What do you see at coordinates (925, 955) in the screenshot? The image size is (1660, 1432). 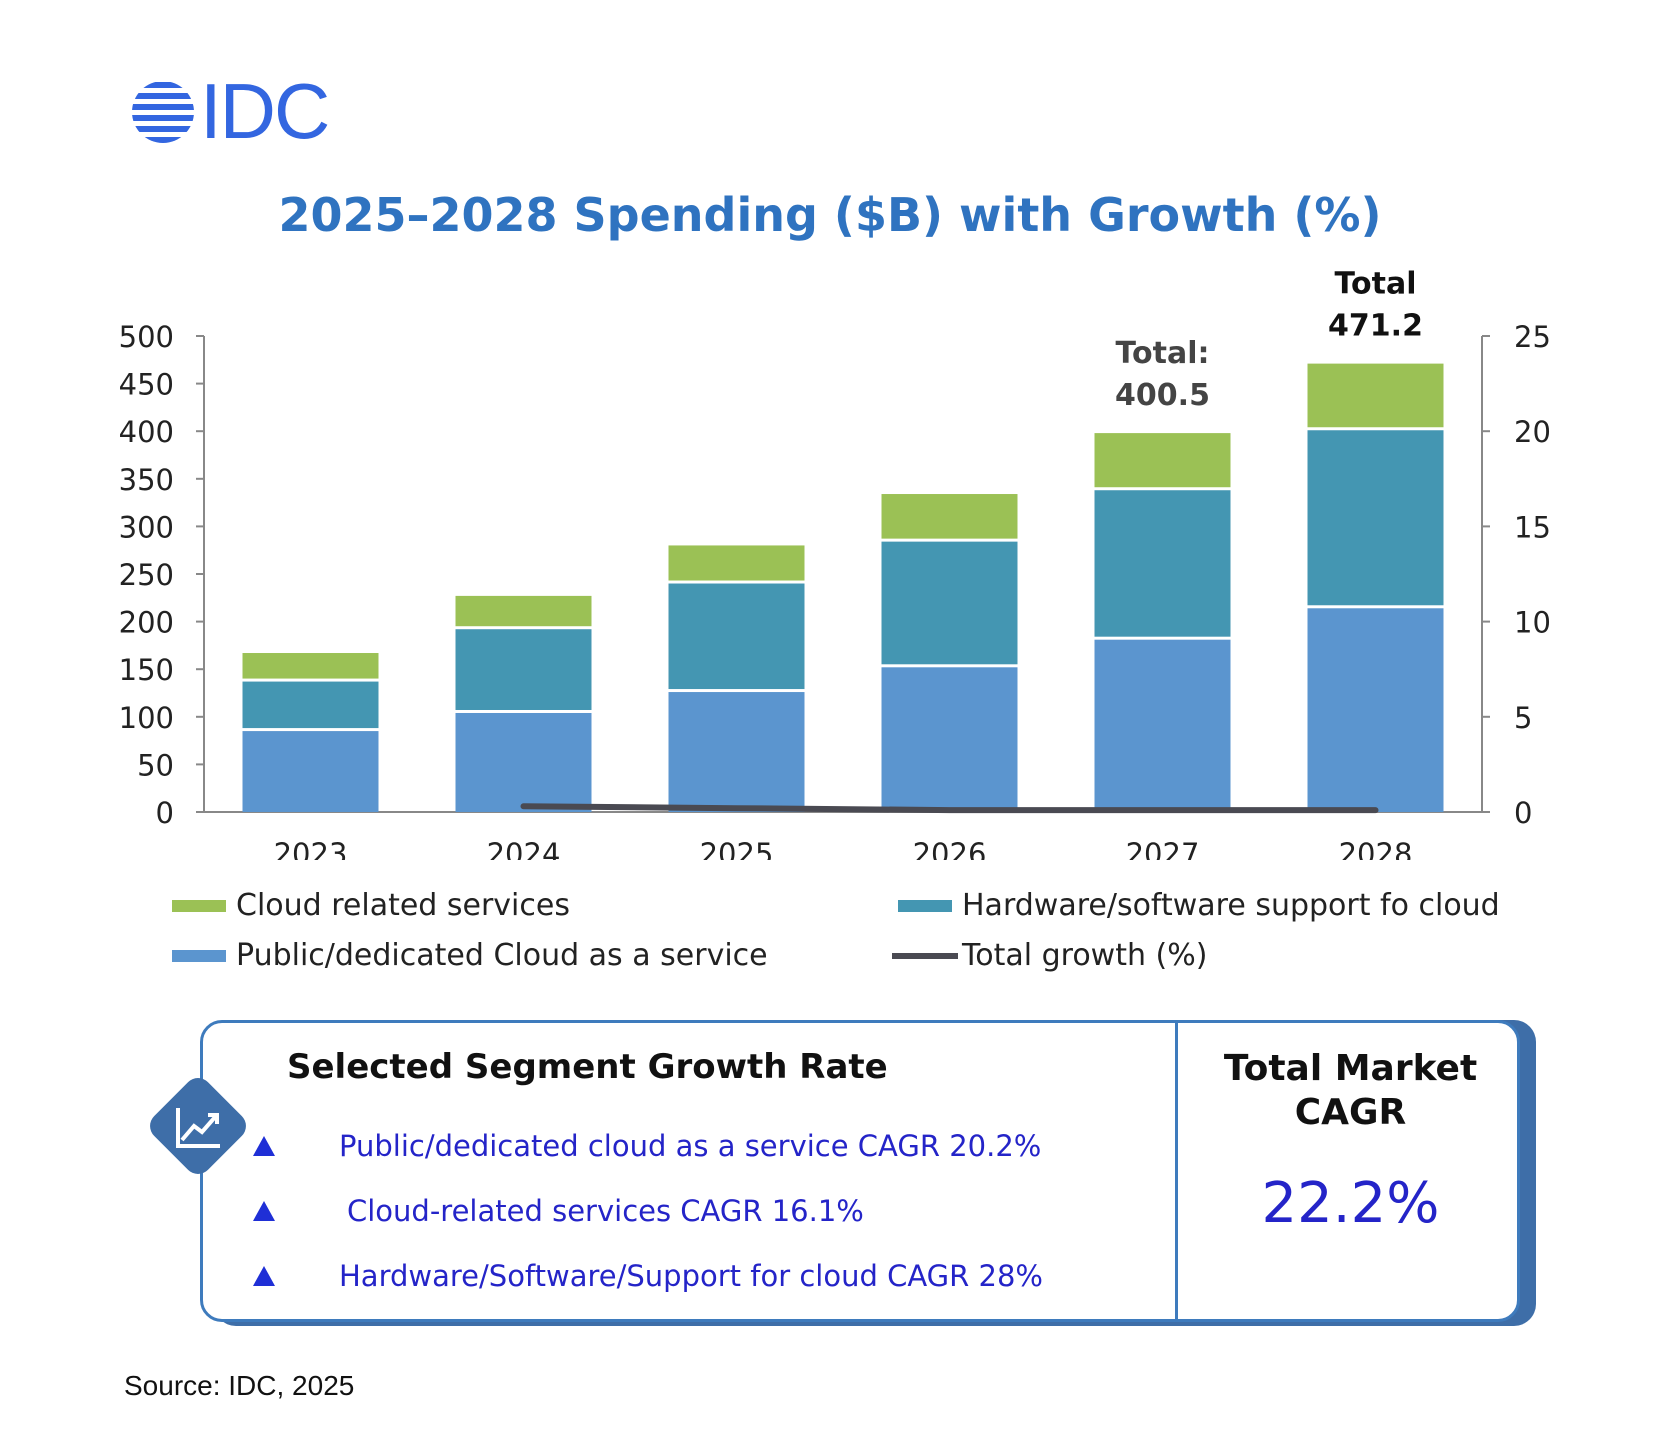 I see `legend-line-swatch` at bounding box center [925, 955].